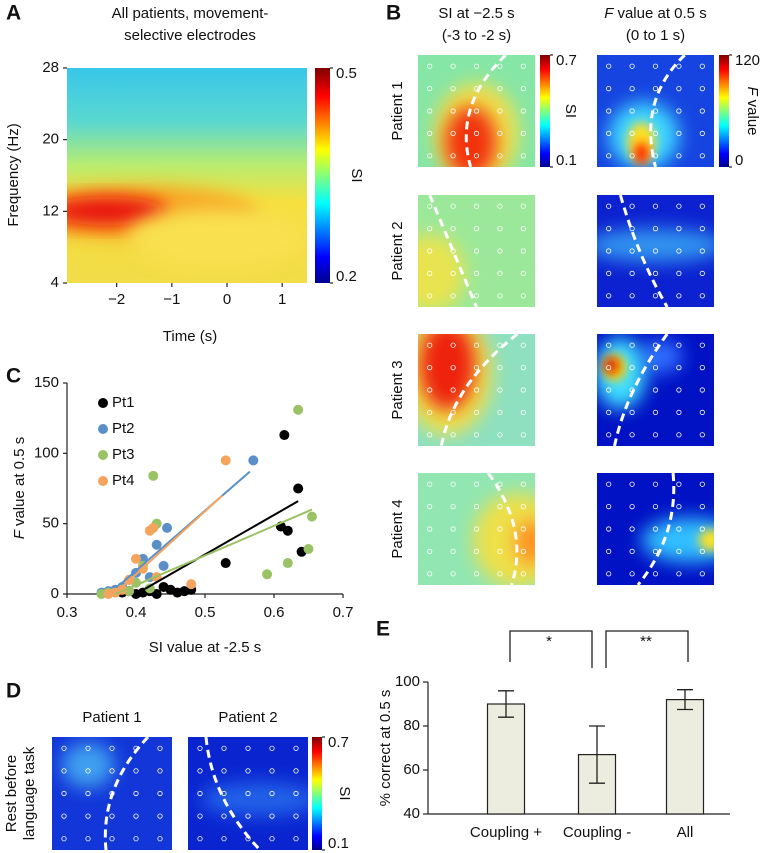 The image size is (766, 853). I want to click on y-tick-label: 4, so click(55, 282).